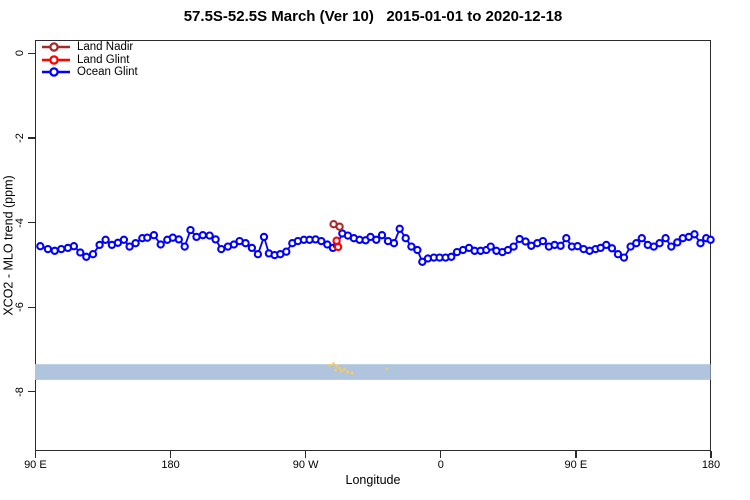 The image size is (750, 500). I want to click on flagged-points, so click(358, 367).